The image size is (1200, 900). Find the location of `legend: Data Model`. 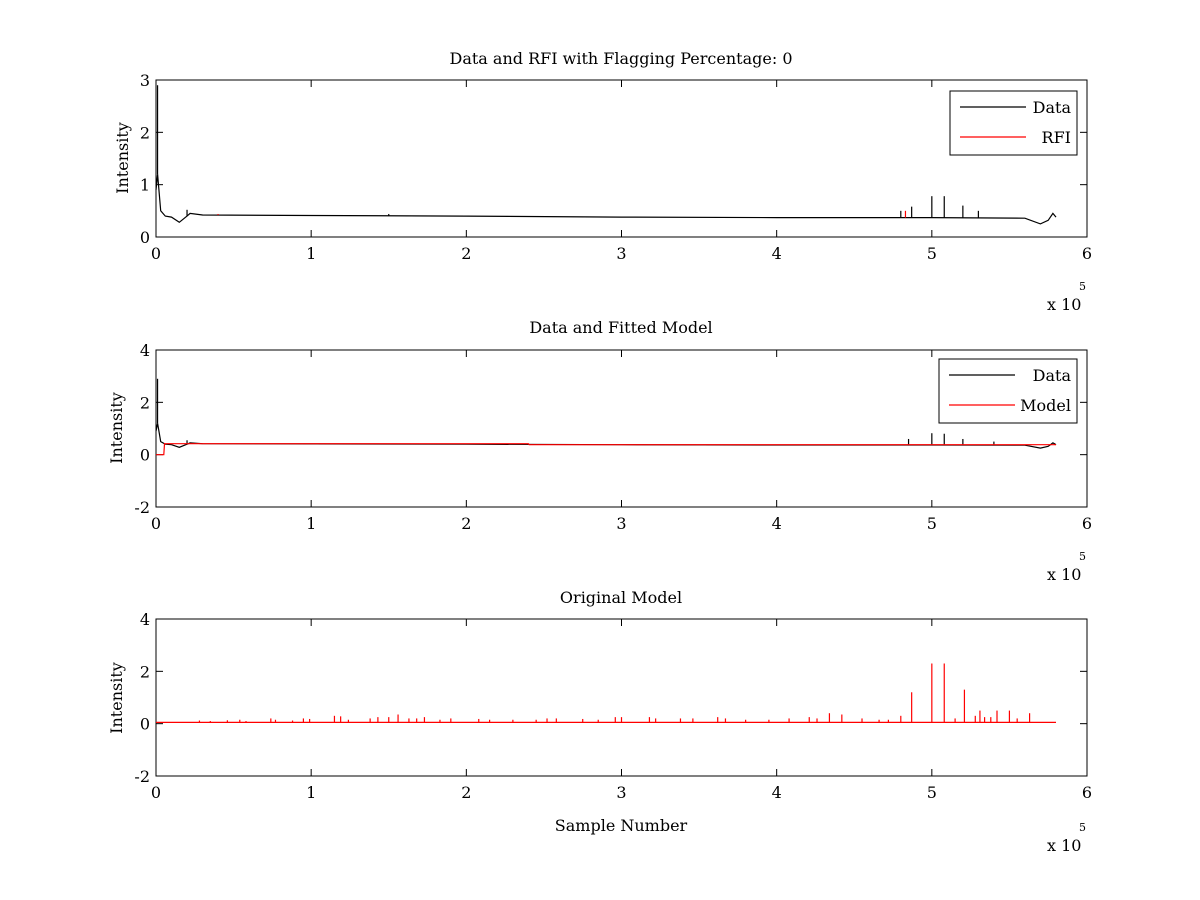

legend: Data Model is located at coordinates (1008, 391).